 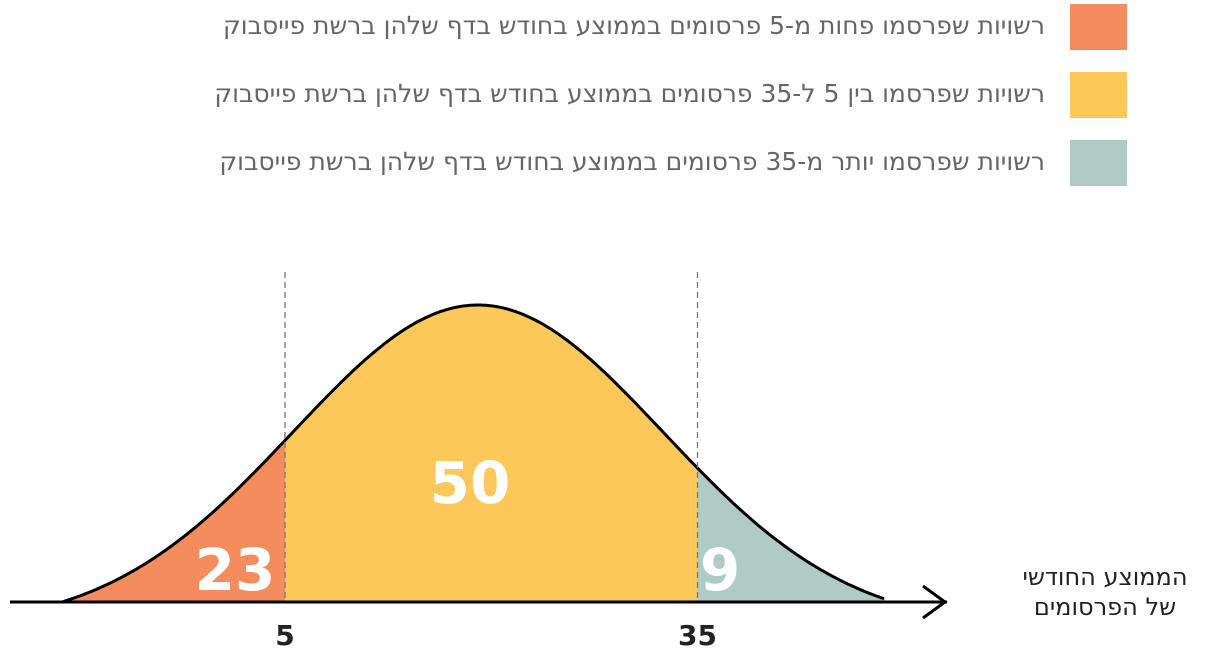 What do you see at coordinates (720, 570) in the screenshot?
I see `value-label: 9` at bounding box center [720, 570].